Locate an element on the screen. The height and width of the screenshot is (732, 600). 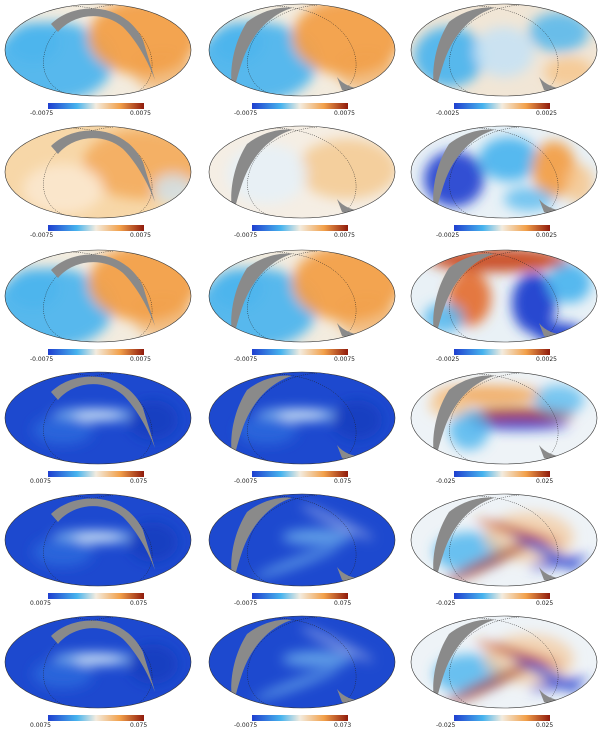
map-panel: 0.0075 0.075 is located at coordinates (100, 550).